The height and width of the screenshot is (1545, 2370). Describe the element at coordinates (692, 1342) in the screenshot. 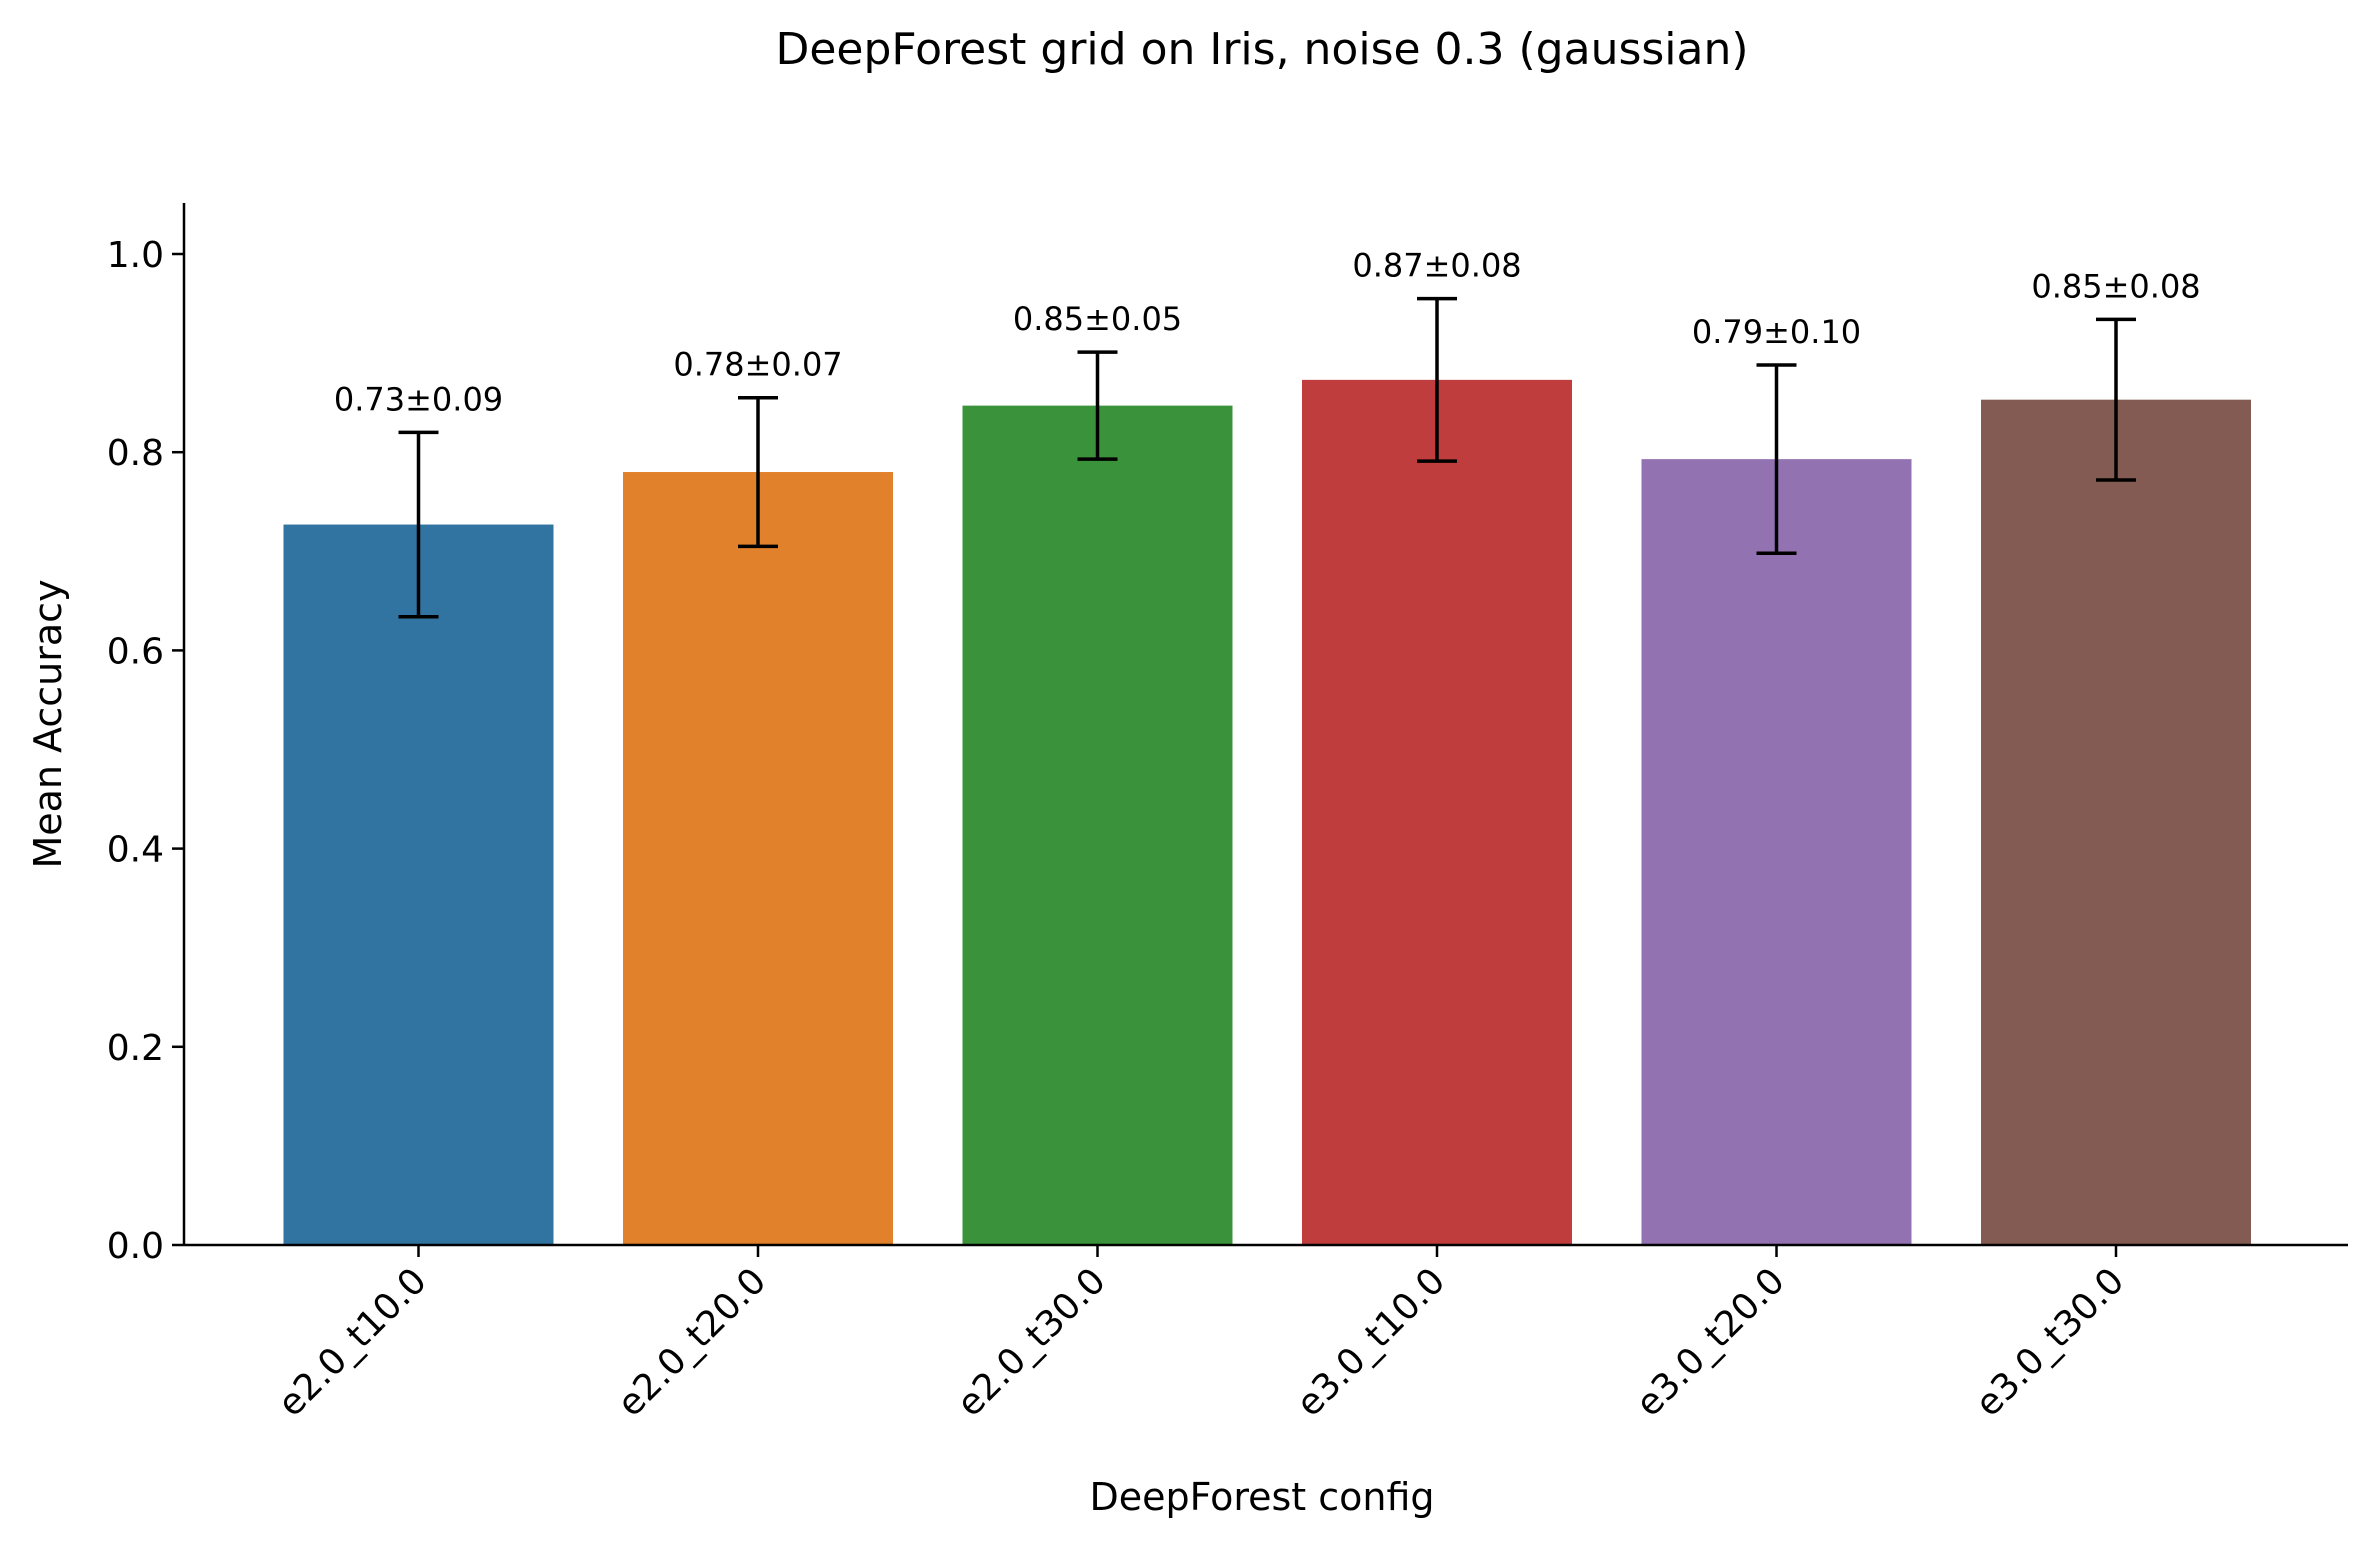

I see `x-tick-label: e2.0_t20.0` at that location.